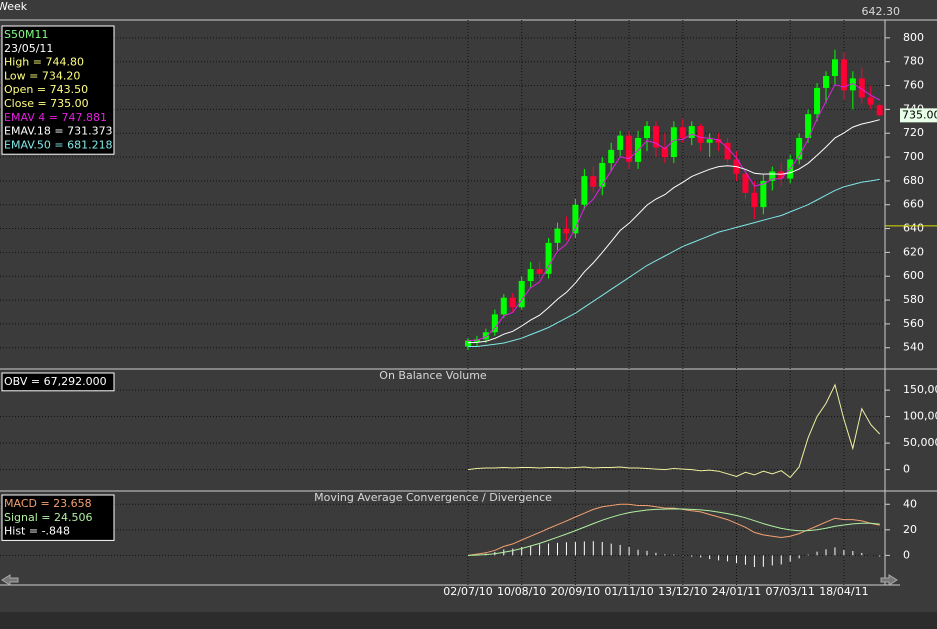  Describe the element at coordinates (913, 61) in the screenshot. I see `y-tick-label: 780` at that location.